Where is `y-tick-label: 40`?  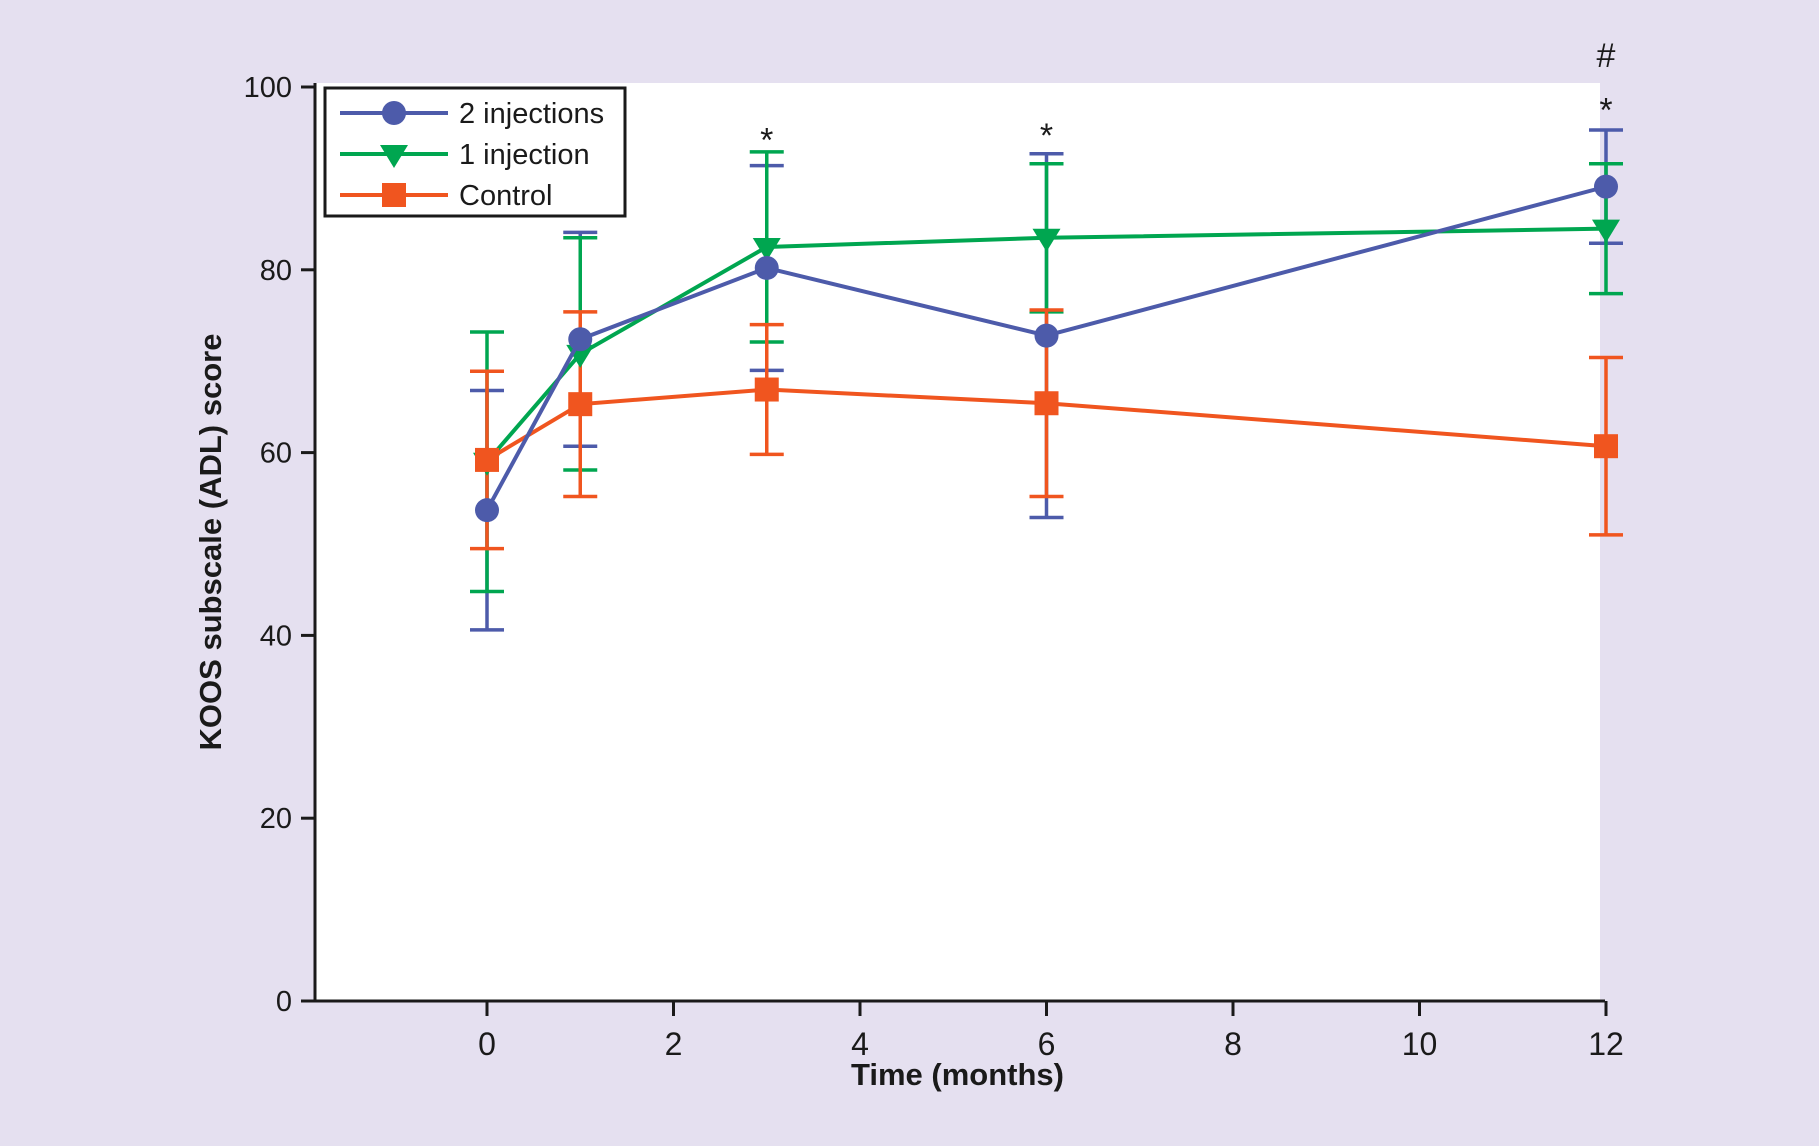 y-tick-label: 40 is located at coordinates (276, 636).